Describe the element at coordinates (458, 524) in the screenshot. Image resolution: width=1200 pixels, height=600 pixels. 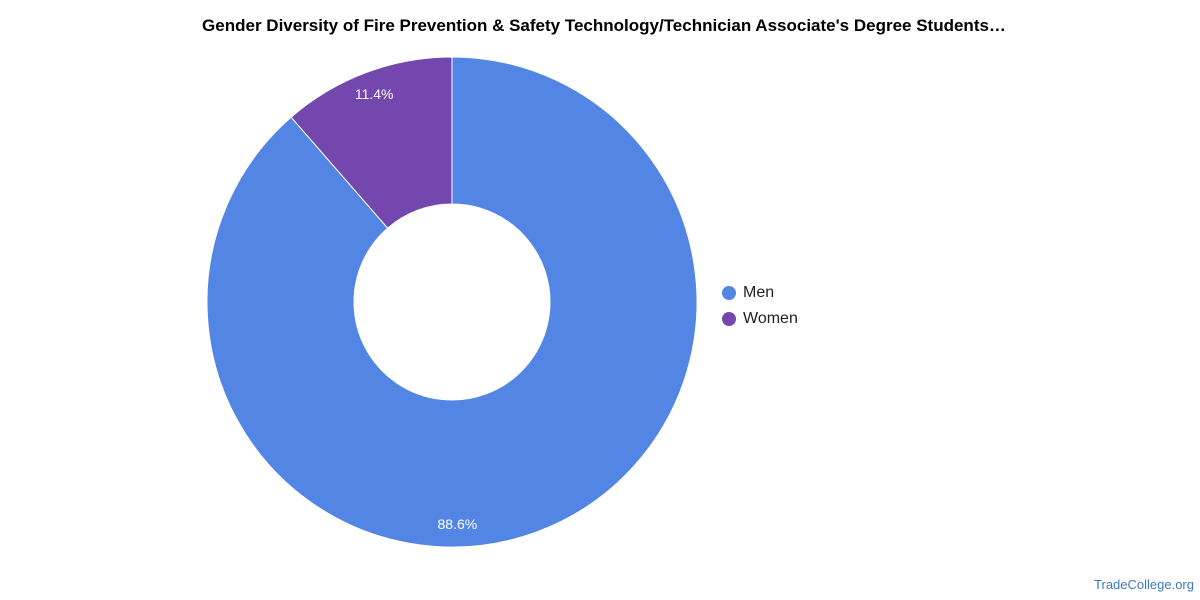
I see `slice-label-men: 88.6%` at that location.